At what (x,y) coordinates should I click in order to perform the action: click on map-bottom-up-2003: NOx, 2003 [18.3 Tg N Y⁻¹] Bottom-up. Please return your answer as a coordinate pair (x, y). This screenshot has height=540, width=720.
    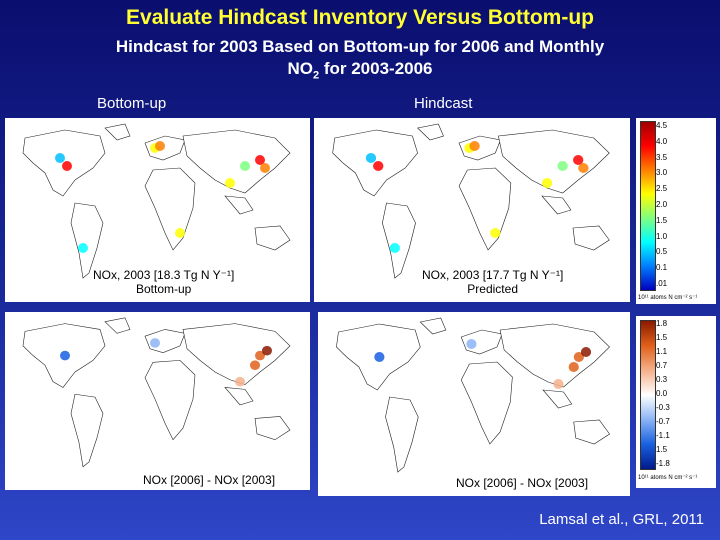
    Looking at the image, I should click on (157, 210).